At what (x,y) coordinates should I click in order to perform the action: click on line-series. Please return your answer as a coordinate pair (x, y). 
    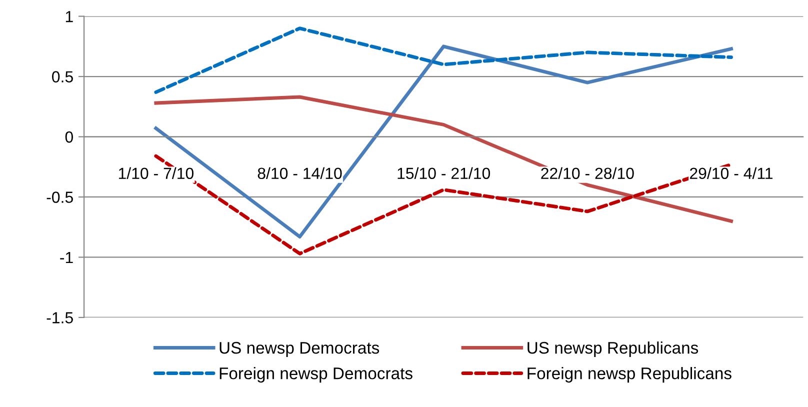
    Looking at the image, I should click on (443, 60).